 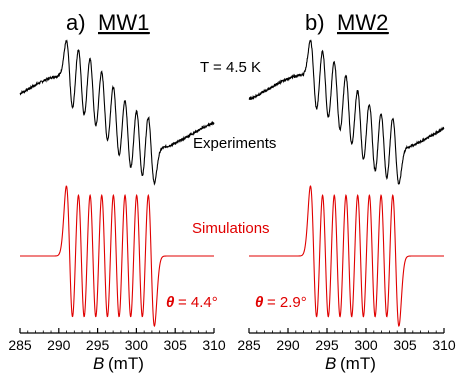 I want to click on panel-1-tick-label-4: 305, so click(x=405, y=345).